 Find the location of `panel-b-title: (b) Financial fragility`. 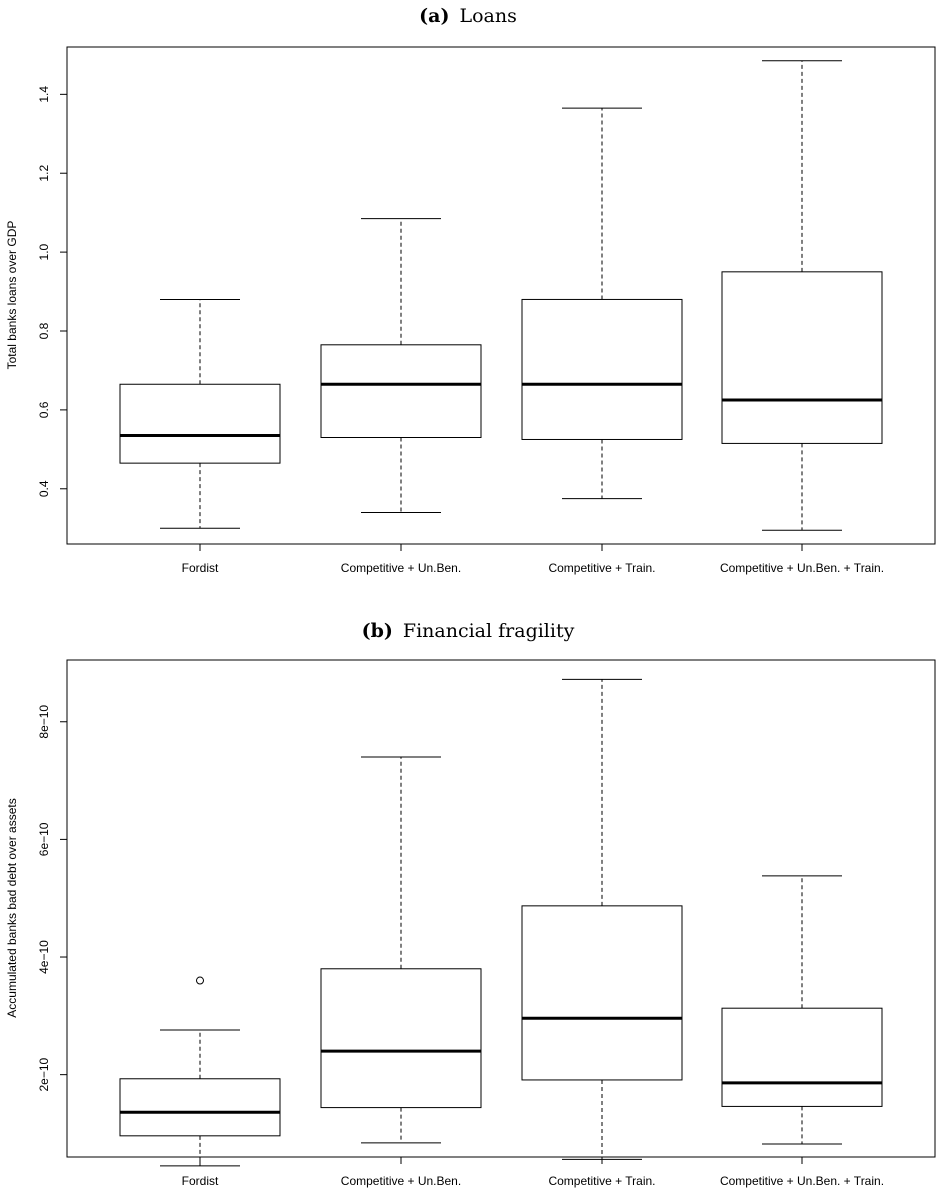

panel-b-title: (b) Financial fragility is located at coordinates (468, 631).